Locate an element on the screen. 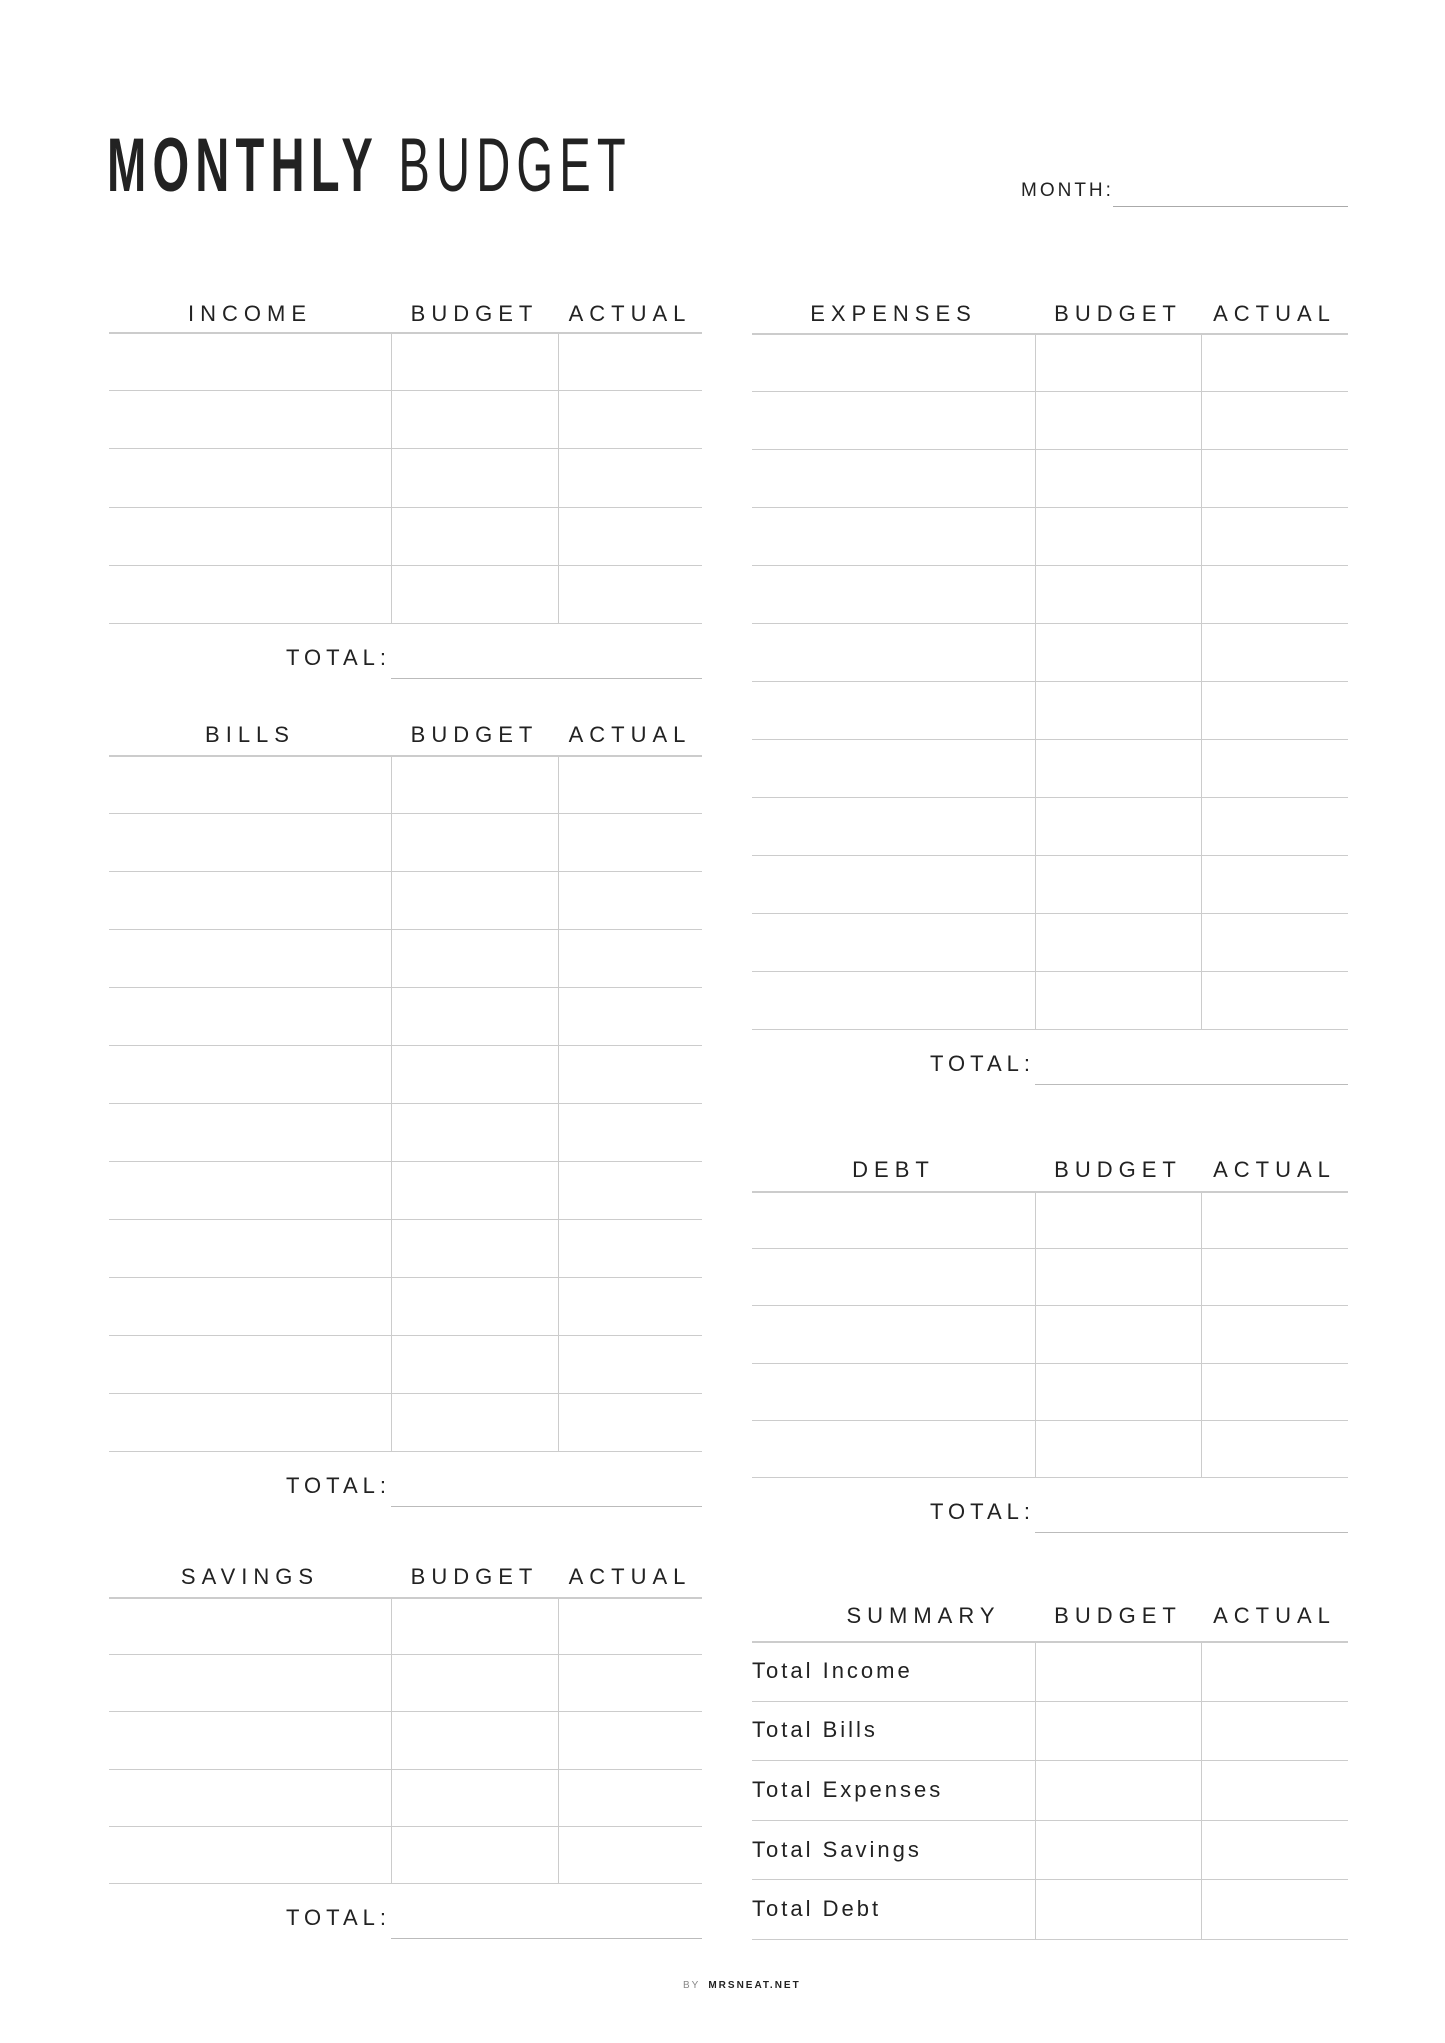 This screenshot has height=2043, width=1445. title-light: BUDGET is located at coordinates (515, 165).